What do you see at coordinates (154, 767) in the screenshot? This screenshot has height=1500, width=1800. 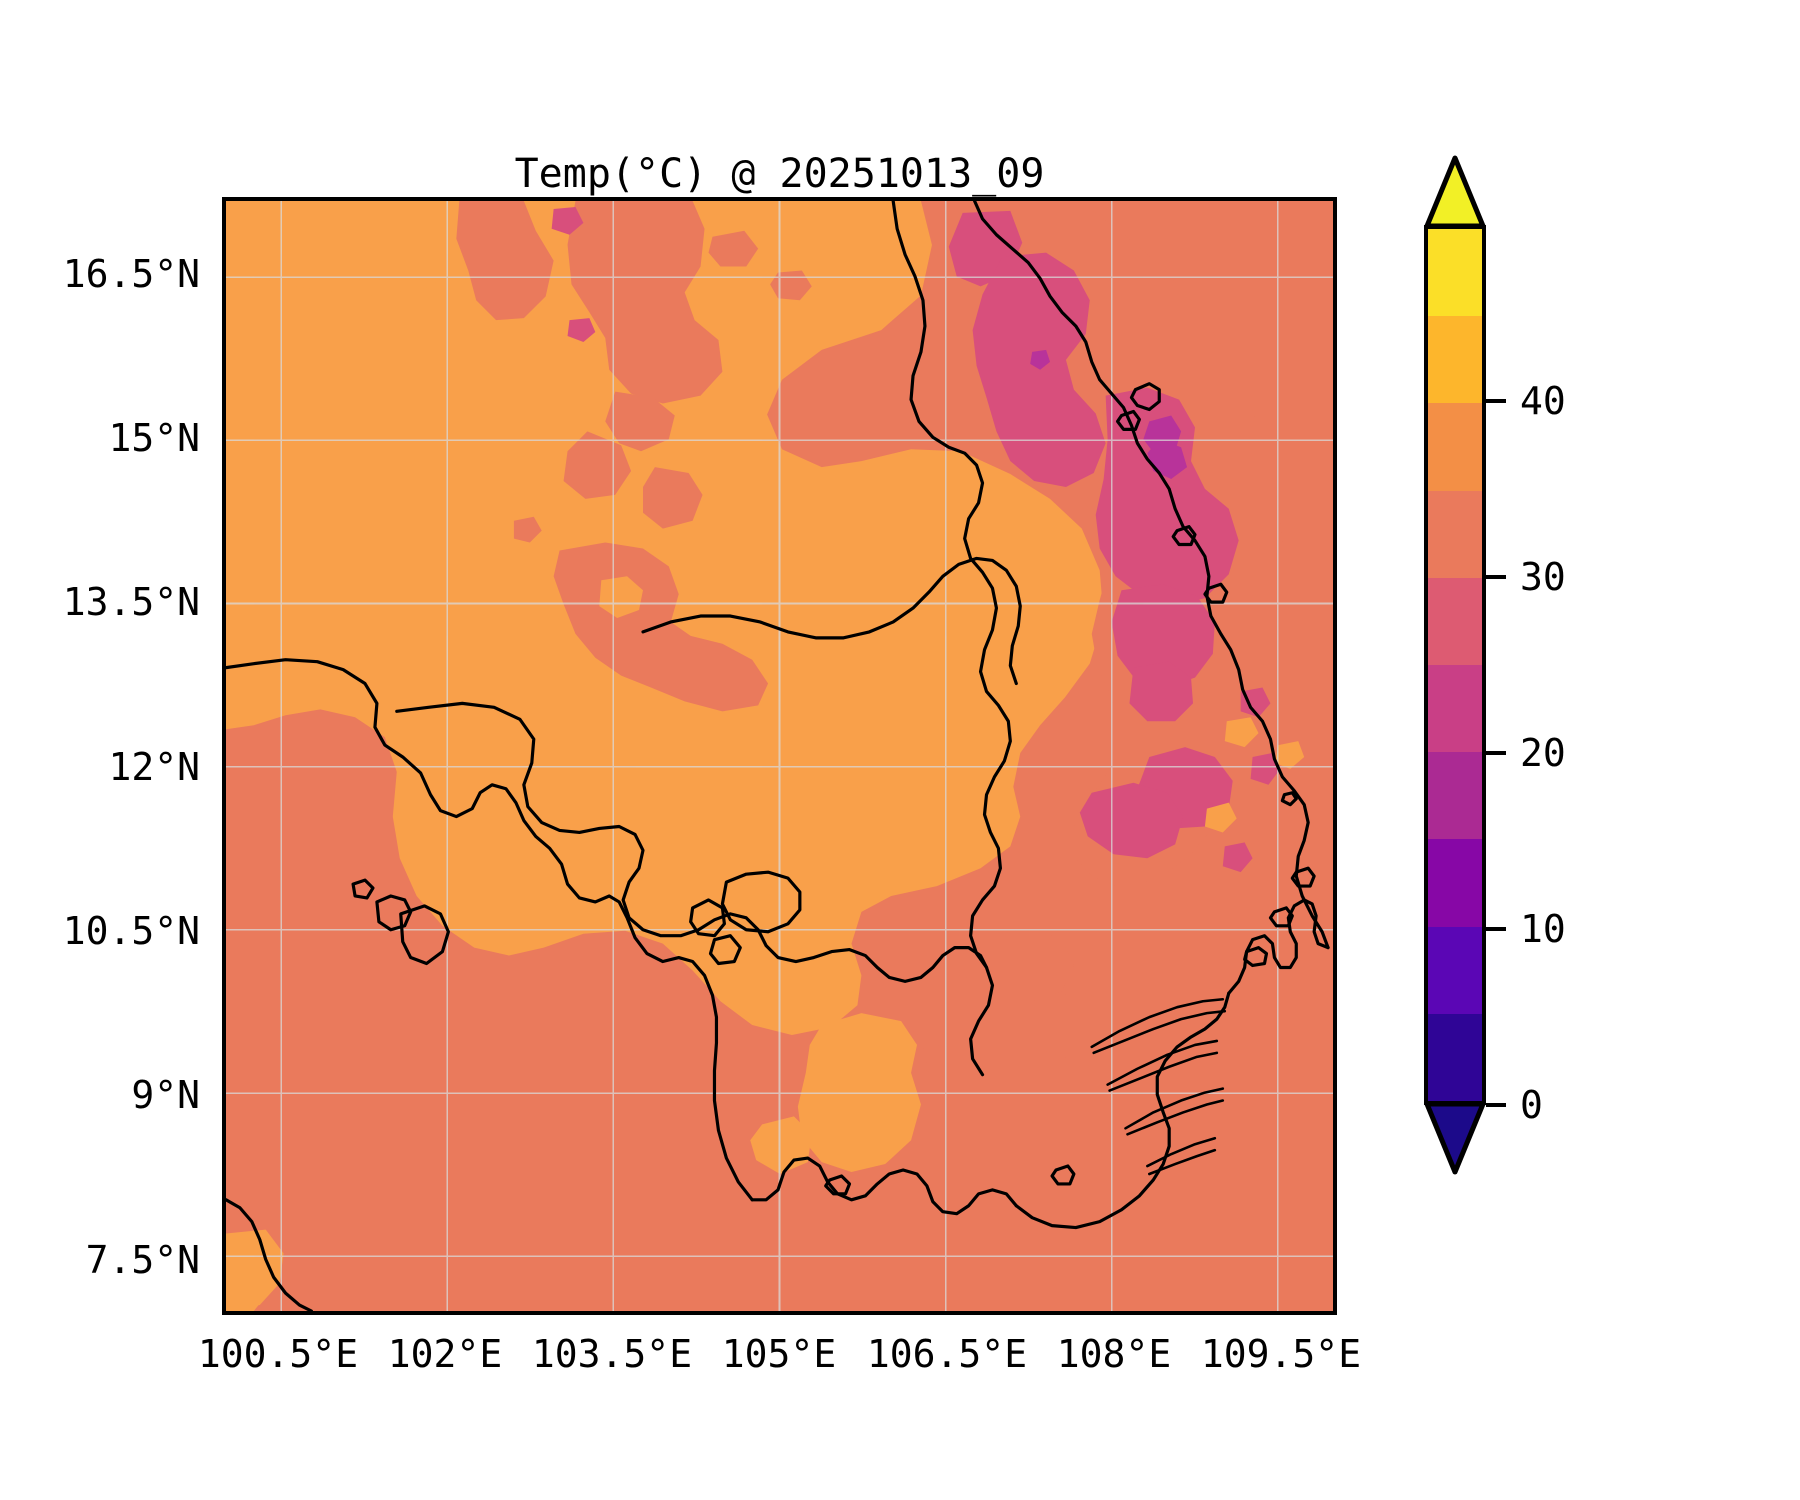 I see `y-tick-12N: 12°N` at bounding box center [154, 767].